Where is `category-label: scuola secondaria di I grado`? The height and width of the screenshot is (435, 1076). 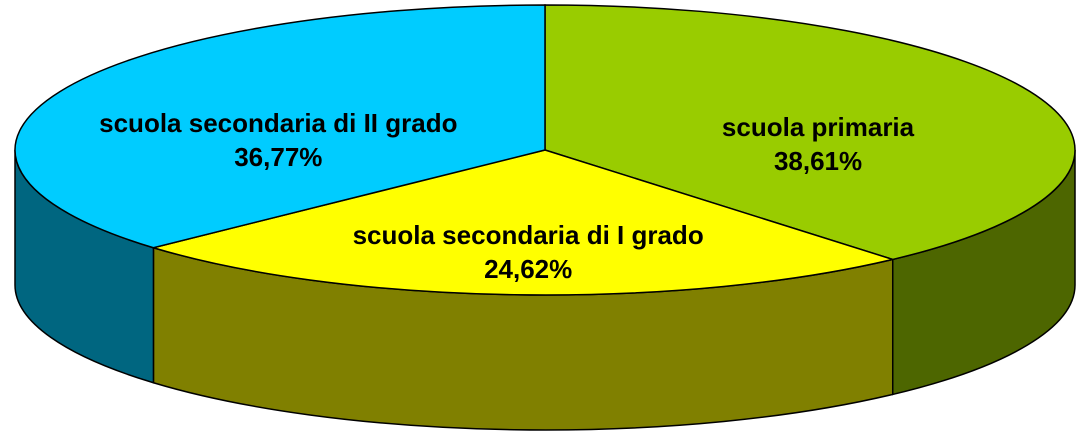 category-label: scuola secondaria di I grado is located at coordinates (528, 234).